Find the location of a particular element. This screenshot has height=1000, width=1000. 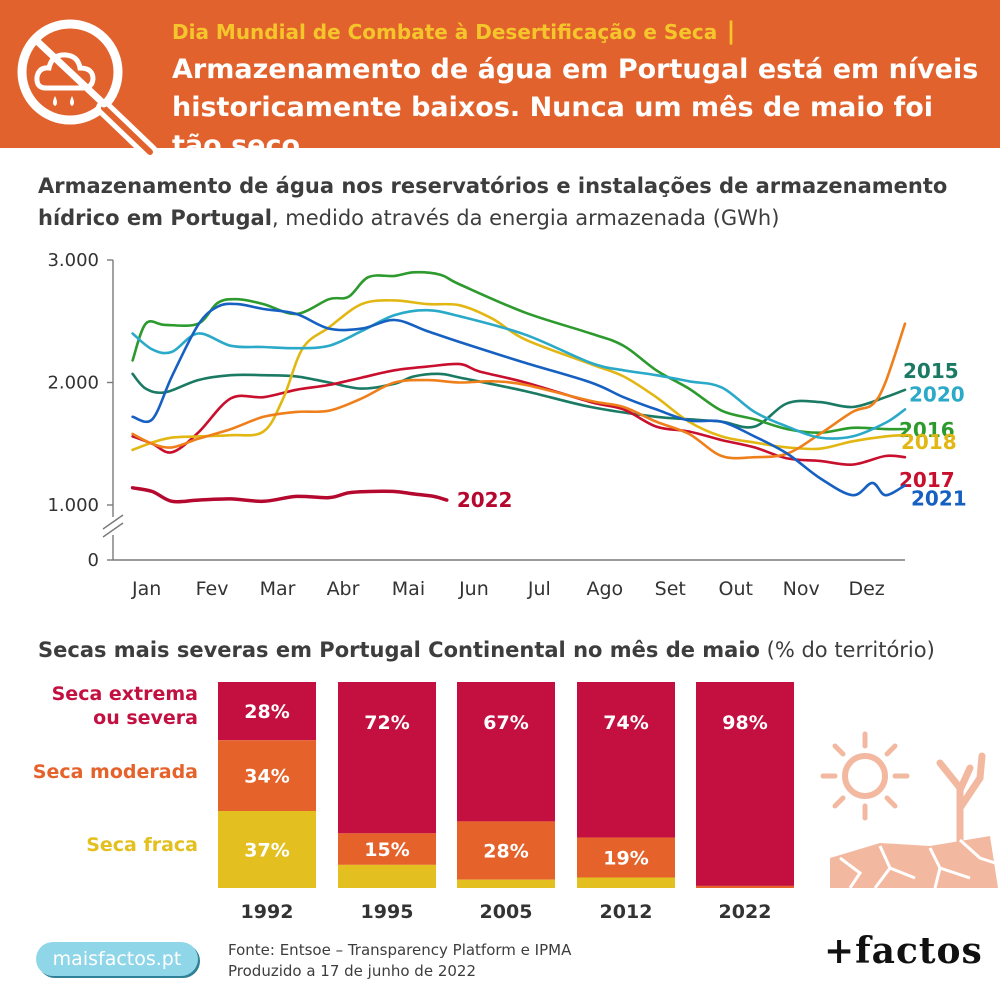

series-line-2020 is located at coordinates (519, 374).